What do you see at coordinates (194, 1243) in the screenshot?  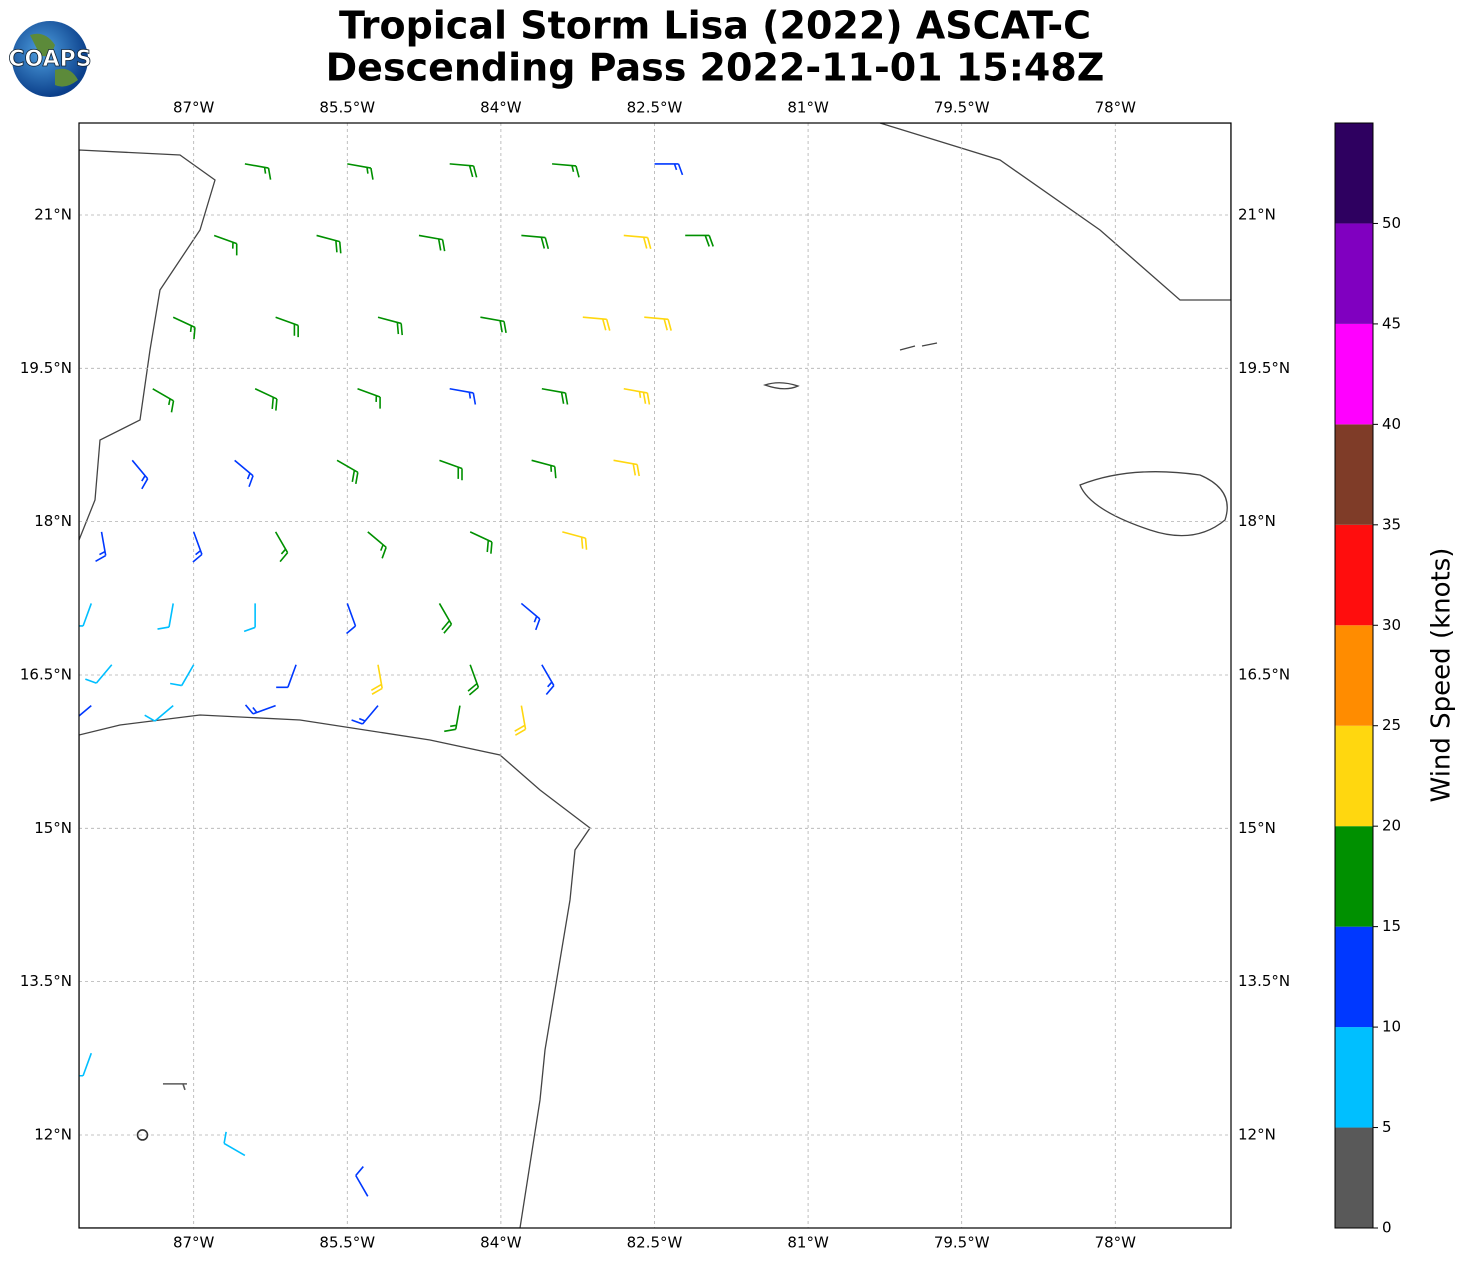 I see `x-tick-label: 87°W` at bounding box center [194, 1243].